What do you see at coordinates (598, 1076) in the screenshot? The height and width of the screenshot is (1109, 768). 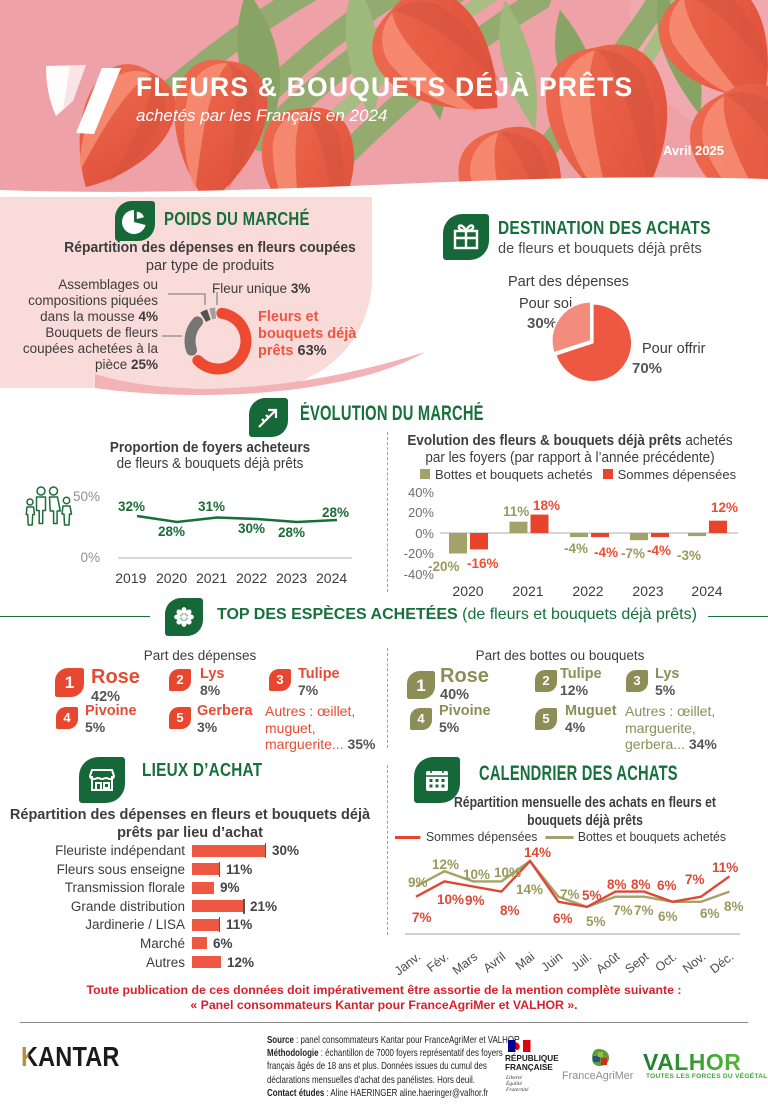 I see `svg-text: FranceAgriMer` at bounding box center [598, 1076].